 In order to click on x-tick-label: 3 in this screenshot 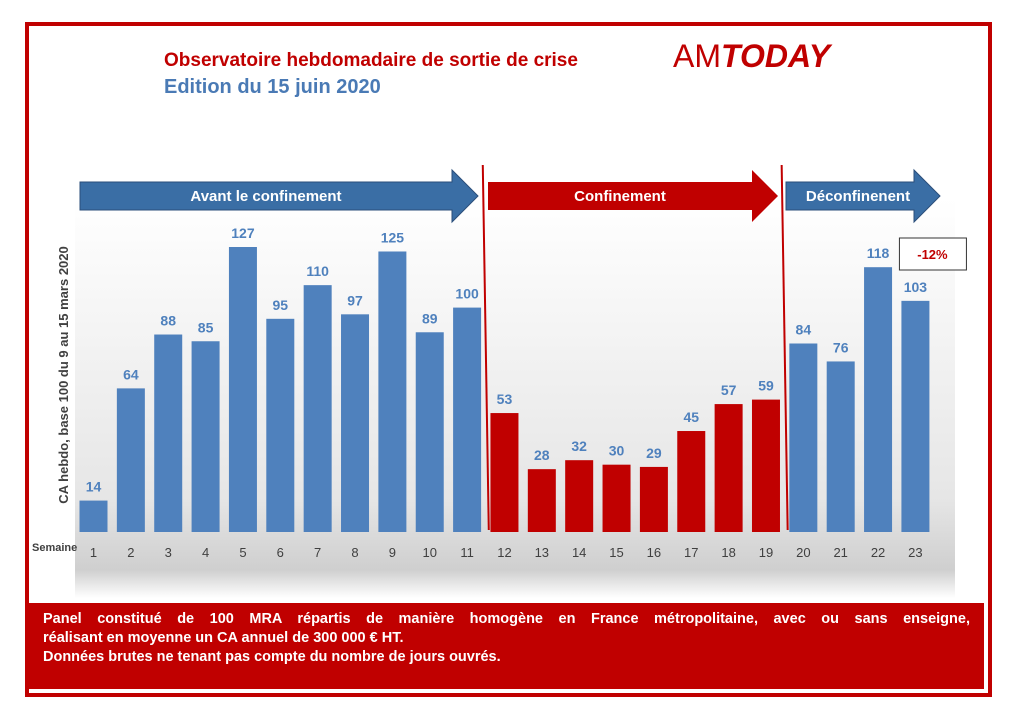, I will do `click(168, 552)`.